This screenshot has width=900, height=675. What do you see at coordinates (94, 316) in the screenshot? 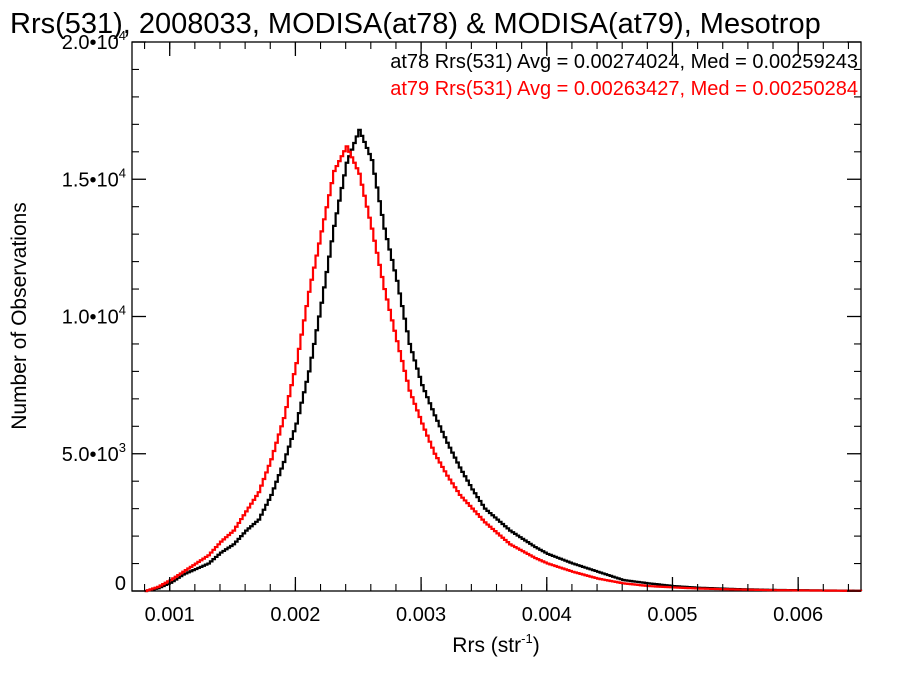
I see `y-tick-label: 1.0•104` at bounding box center [94, 316].